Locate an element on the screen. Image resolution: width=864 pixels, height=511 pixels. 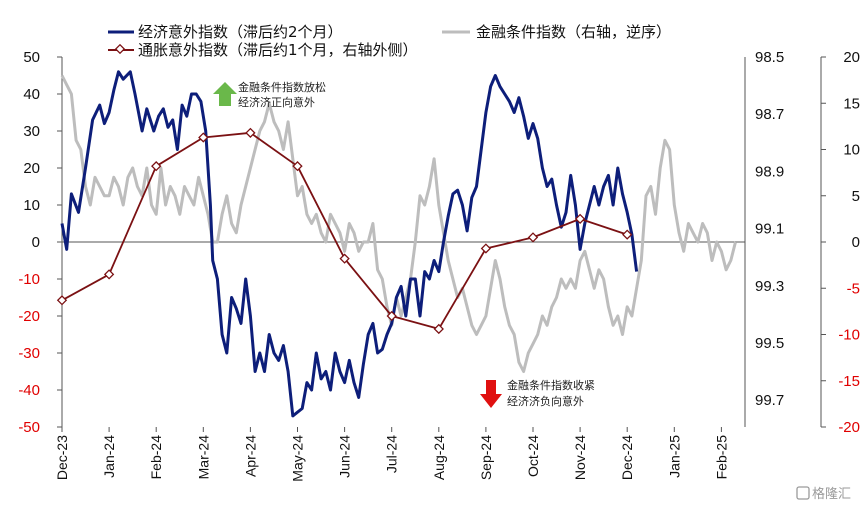
outer-tick-label: 0 is located at coordinates (856, 242).